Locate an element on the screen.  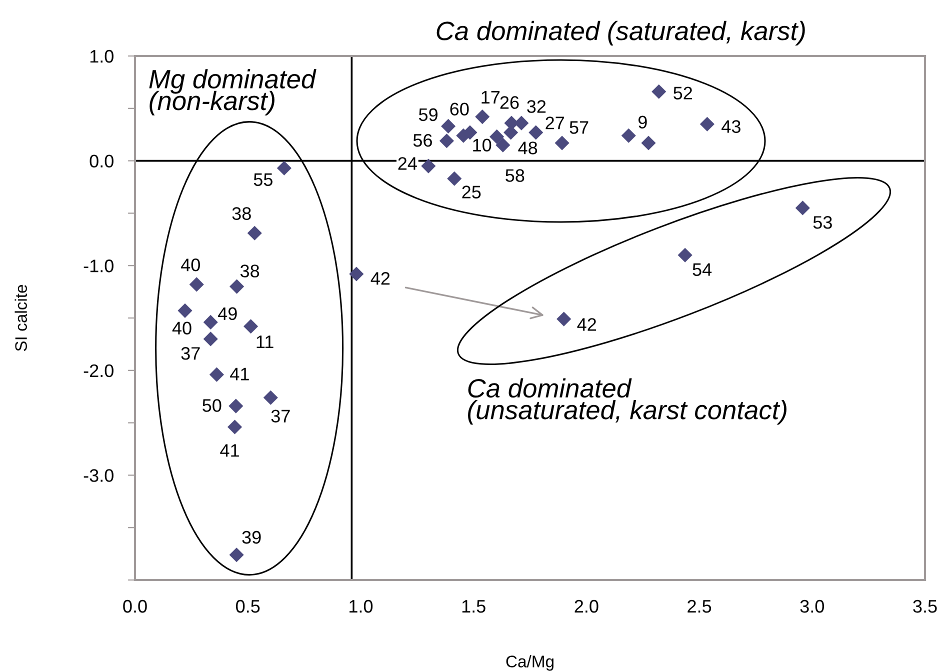
x-tick-label: 0.0 is located at coordinates (135, 606).